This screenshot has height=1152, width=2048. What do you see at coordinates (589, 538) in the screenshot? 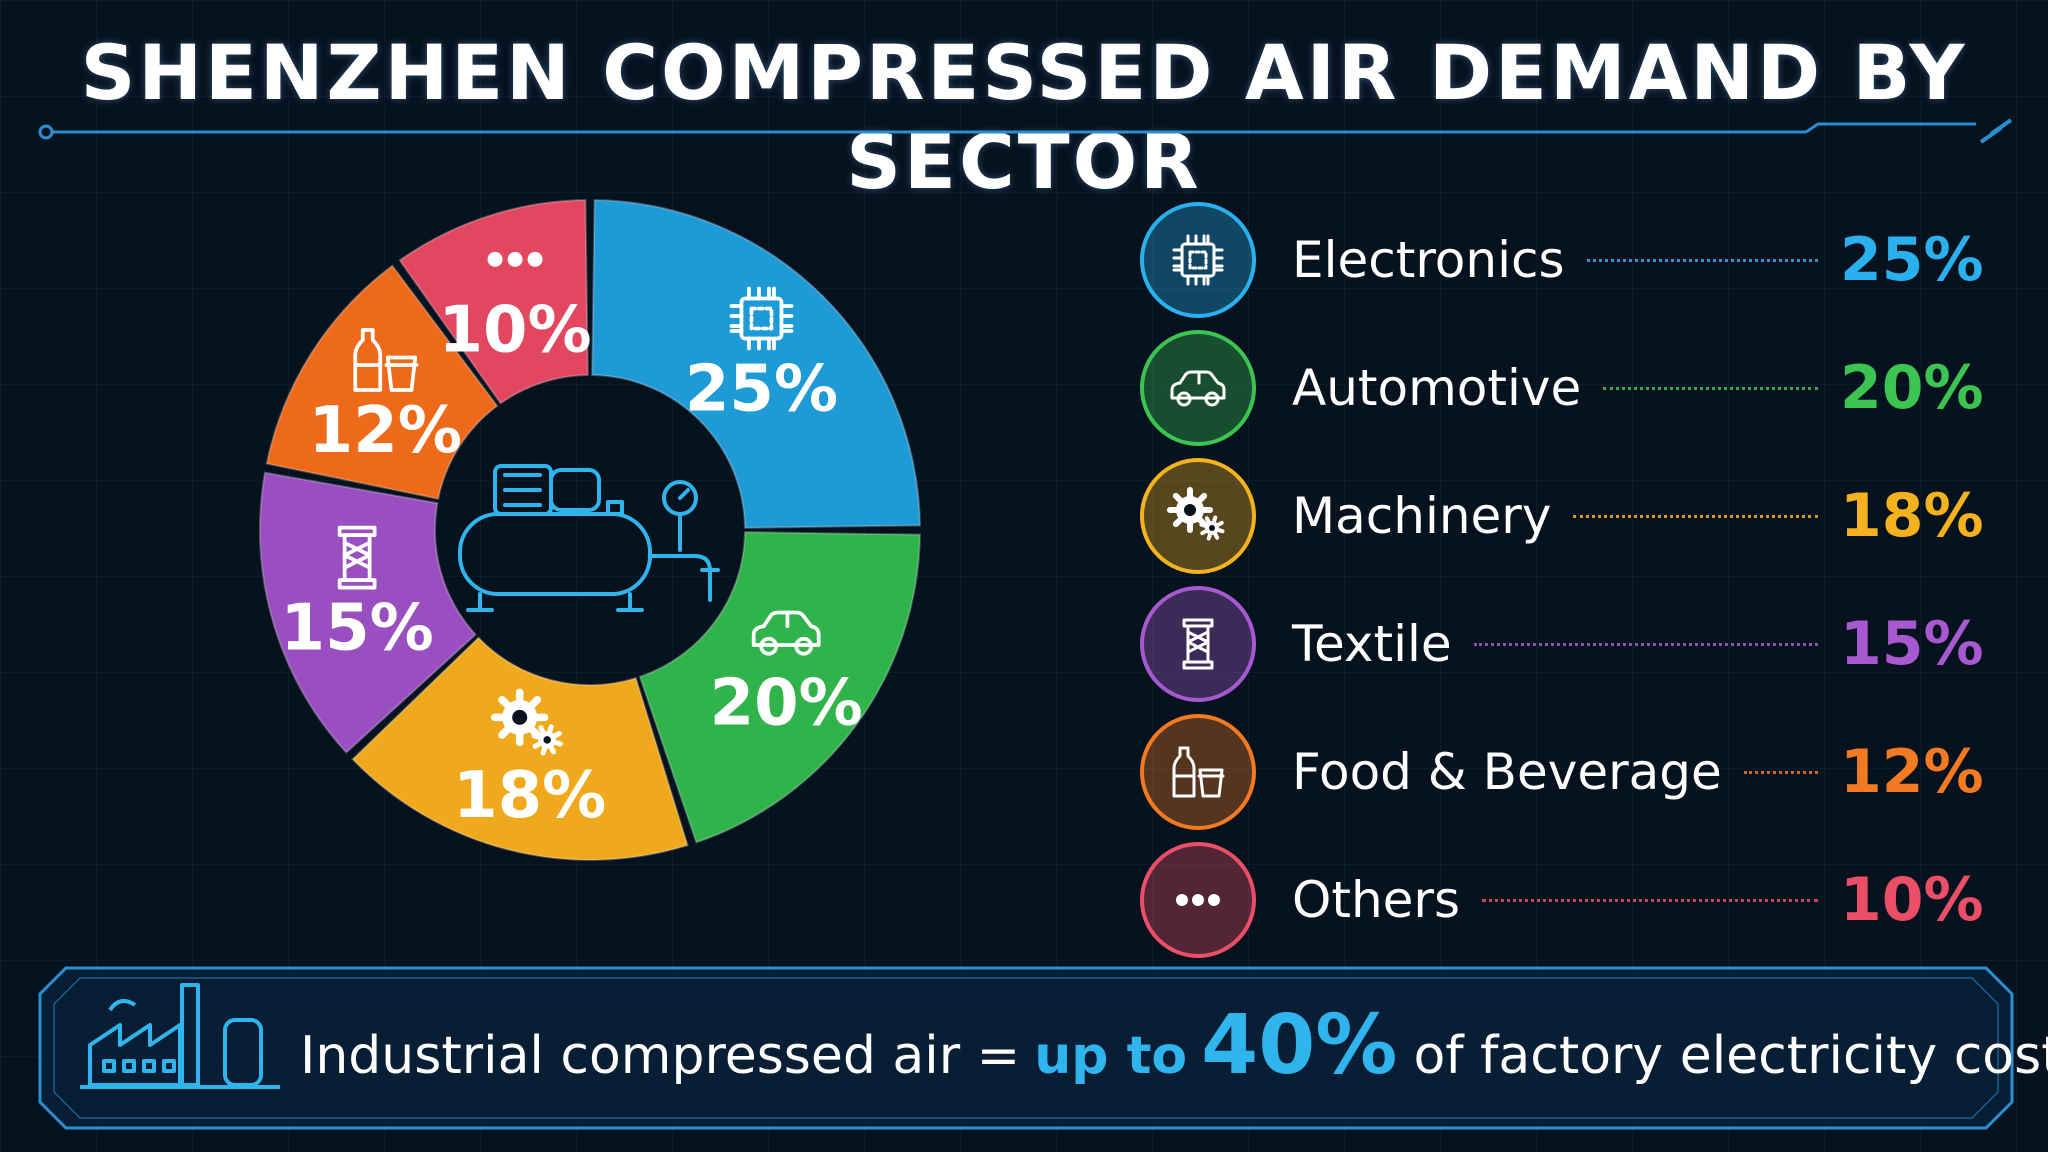
I see `air-compressor-icon` at bounding box center [589, 538].